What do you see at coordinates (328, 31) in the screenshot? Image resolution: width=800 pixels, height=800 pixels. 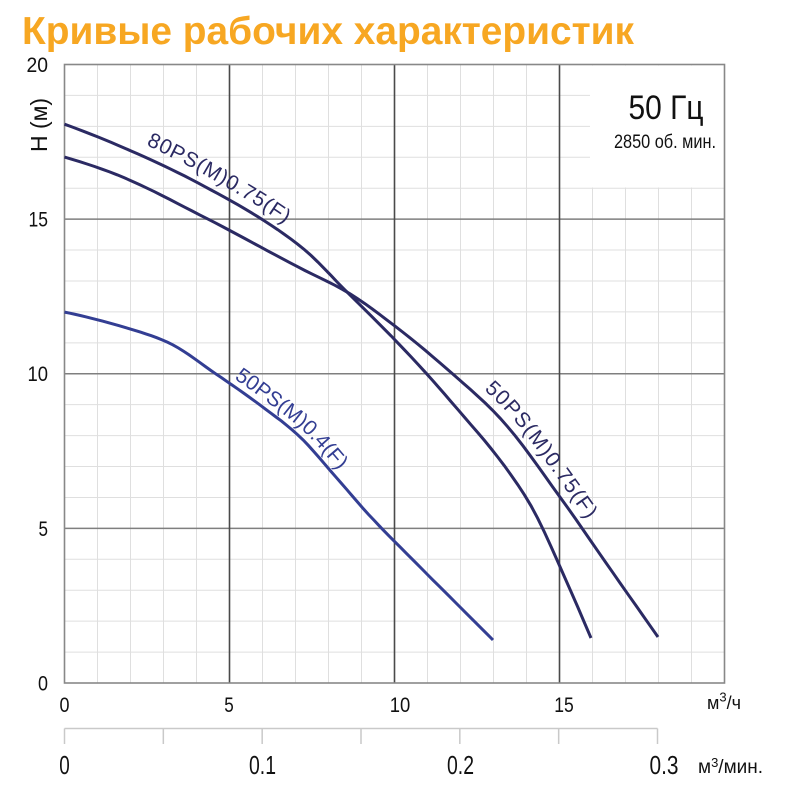 I see `svg-text: Кривые рабочих характеристик` at bounding box center [328, 31].